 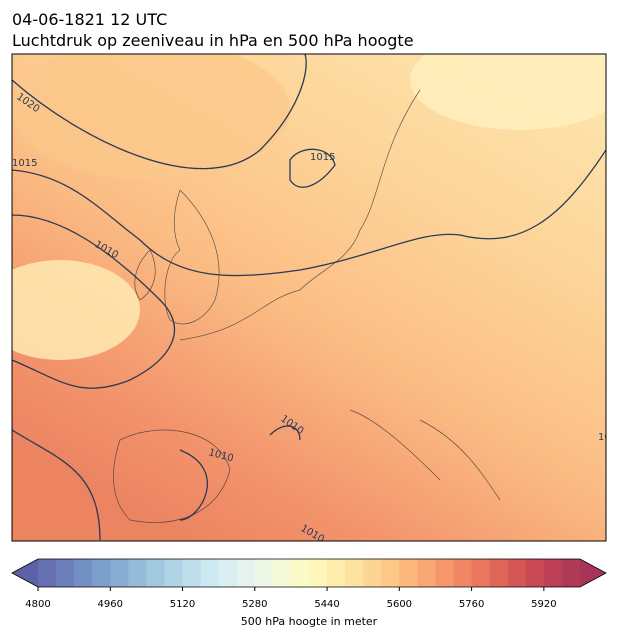 I want to click on colorbar-extend-high, so click(x=593, y=573).